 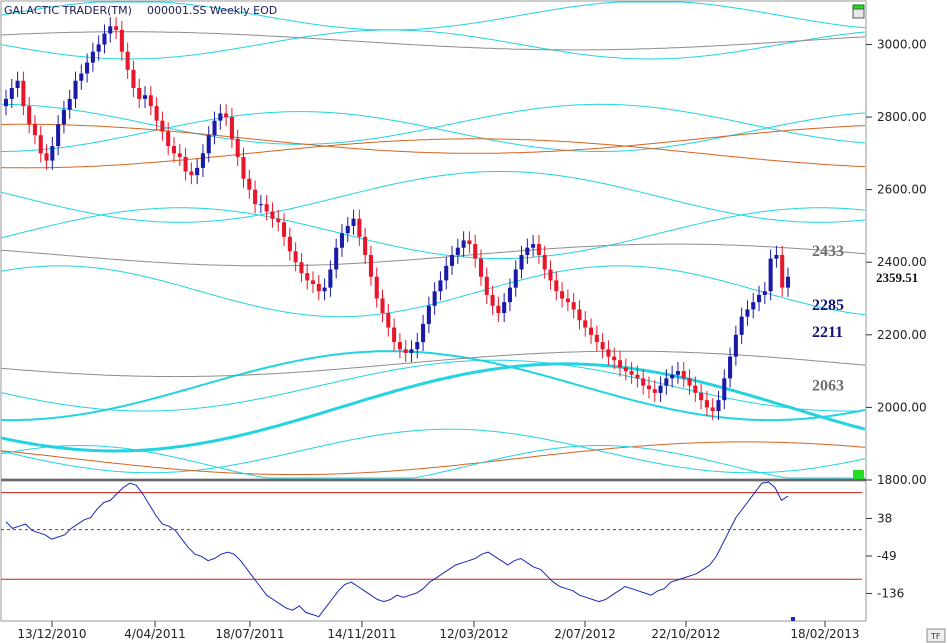 What do you see at coordinates (884, 518) in the screenshot?
I see `osc-tick-label: 38` at bounding box center [884, 518].